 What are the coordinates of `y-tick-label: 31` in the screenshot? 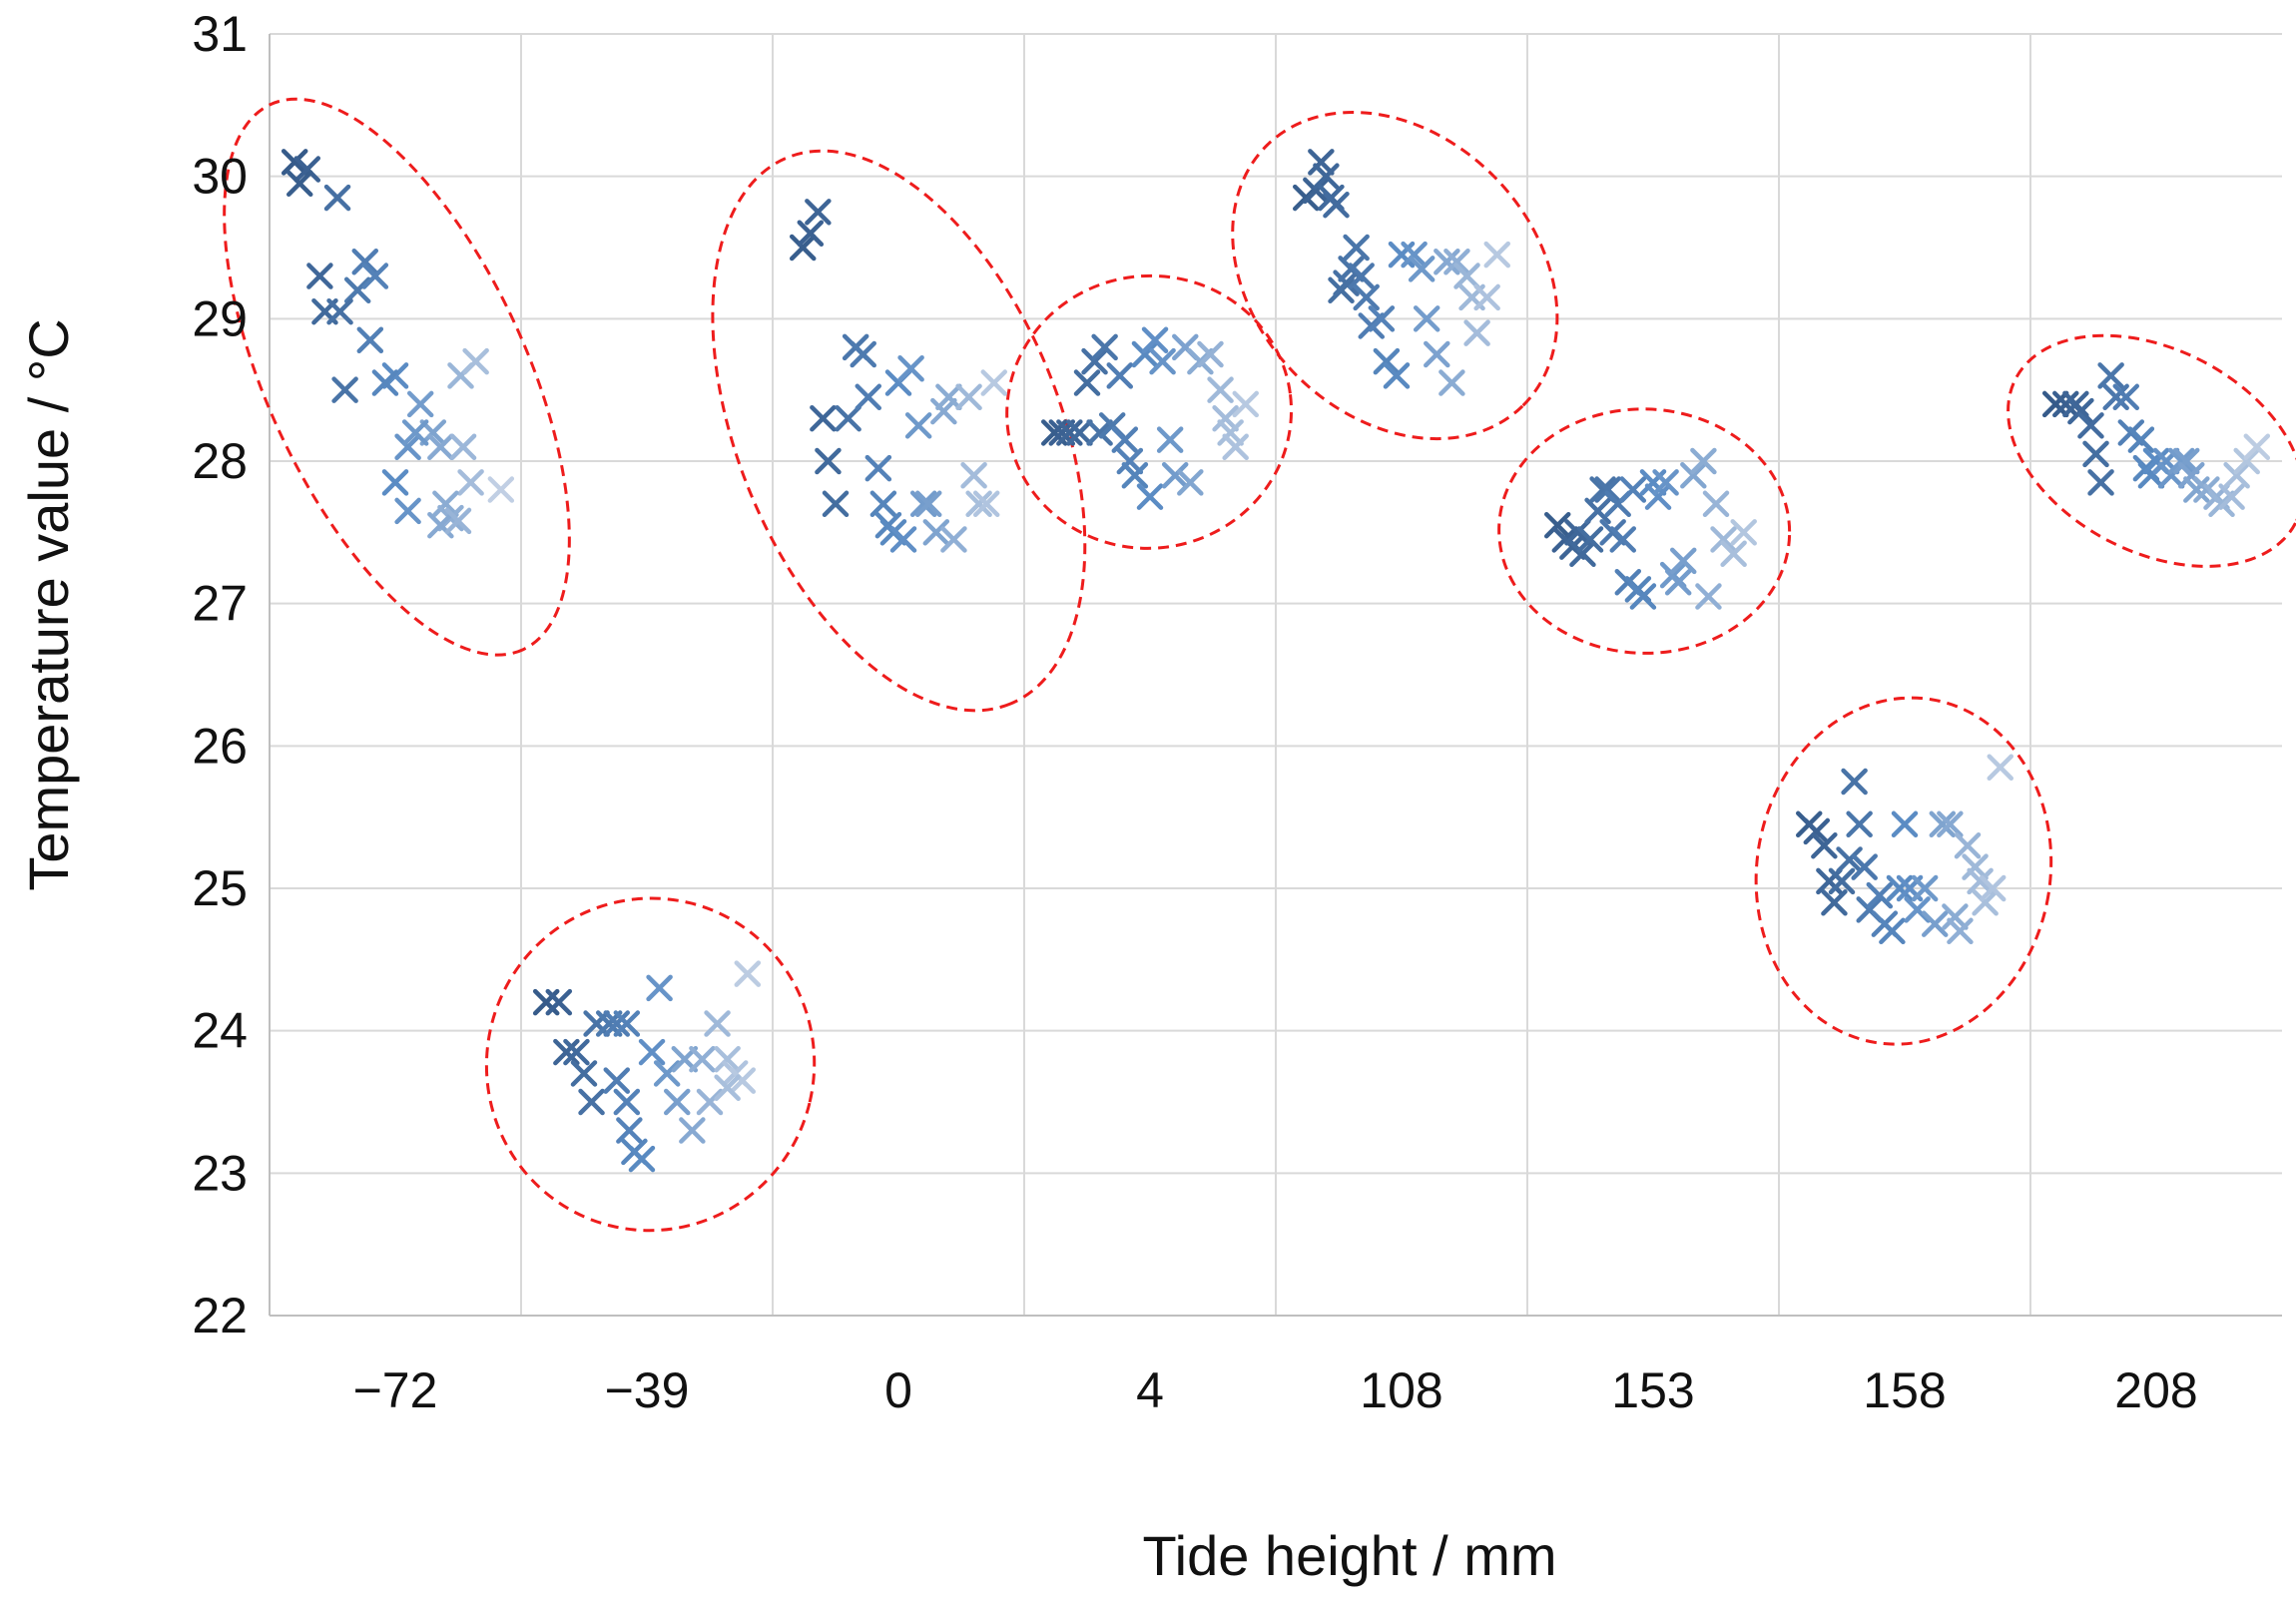 It's located at (220, 34).